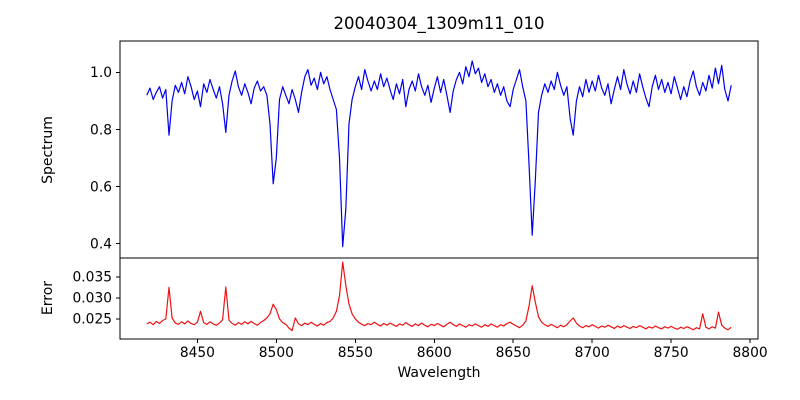 Image resolution: width=800 pixels, height=400 pixels. What do you see at coordinates (93, 299) in the screenshot?
I see `y-tick-label: 0.030` at bounding box center [93, 299].